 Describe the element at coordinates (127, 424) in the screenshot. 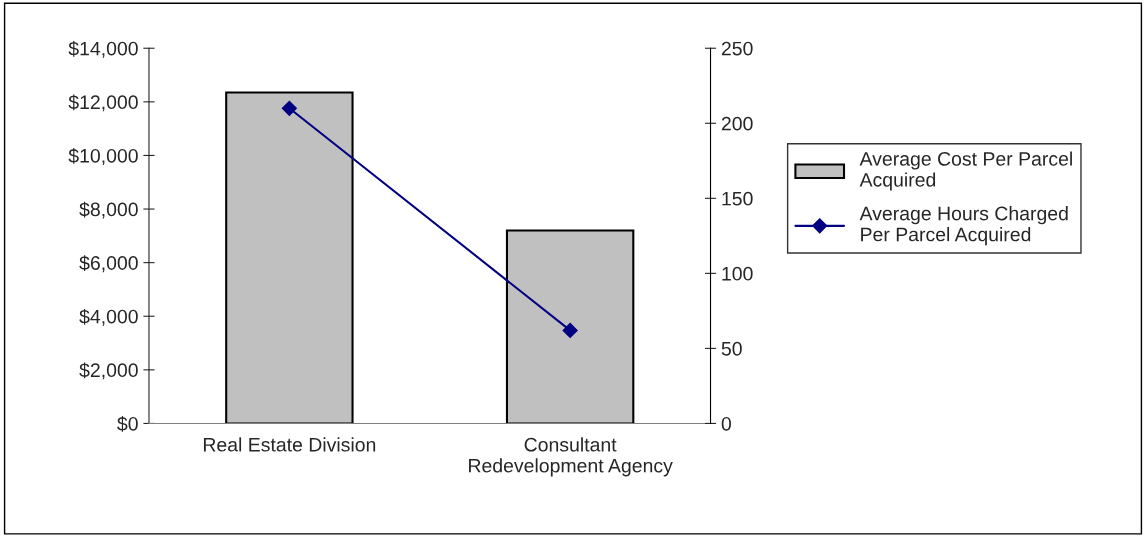

I see `y-tick-label: $0` at that location.